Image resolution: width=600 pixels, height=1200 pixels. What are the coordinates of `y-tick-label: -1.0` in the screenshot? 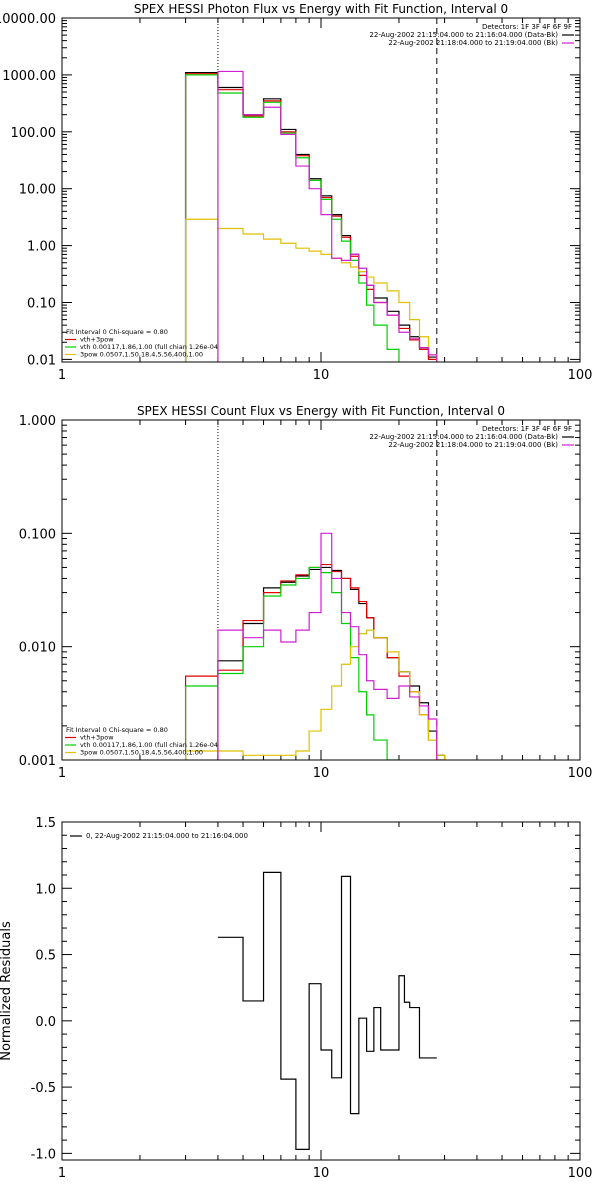 It's located at (43, 1154).